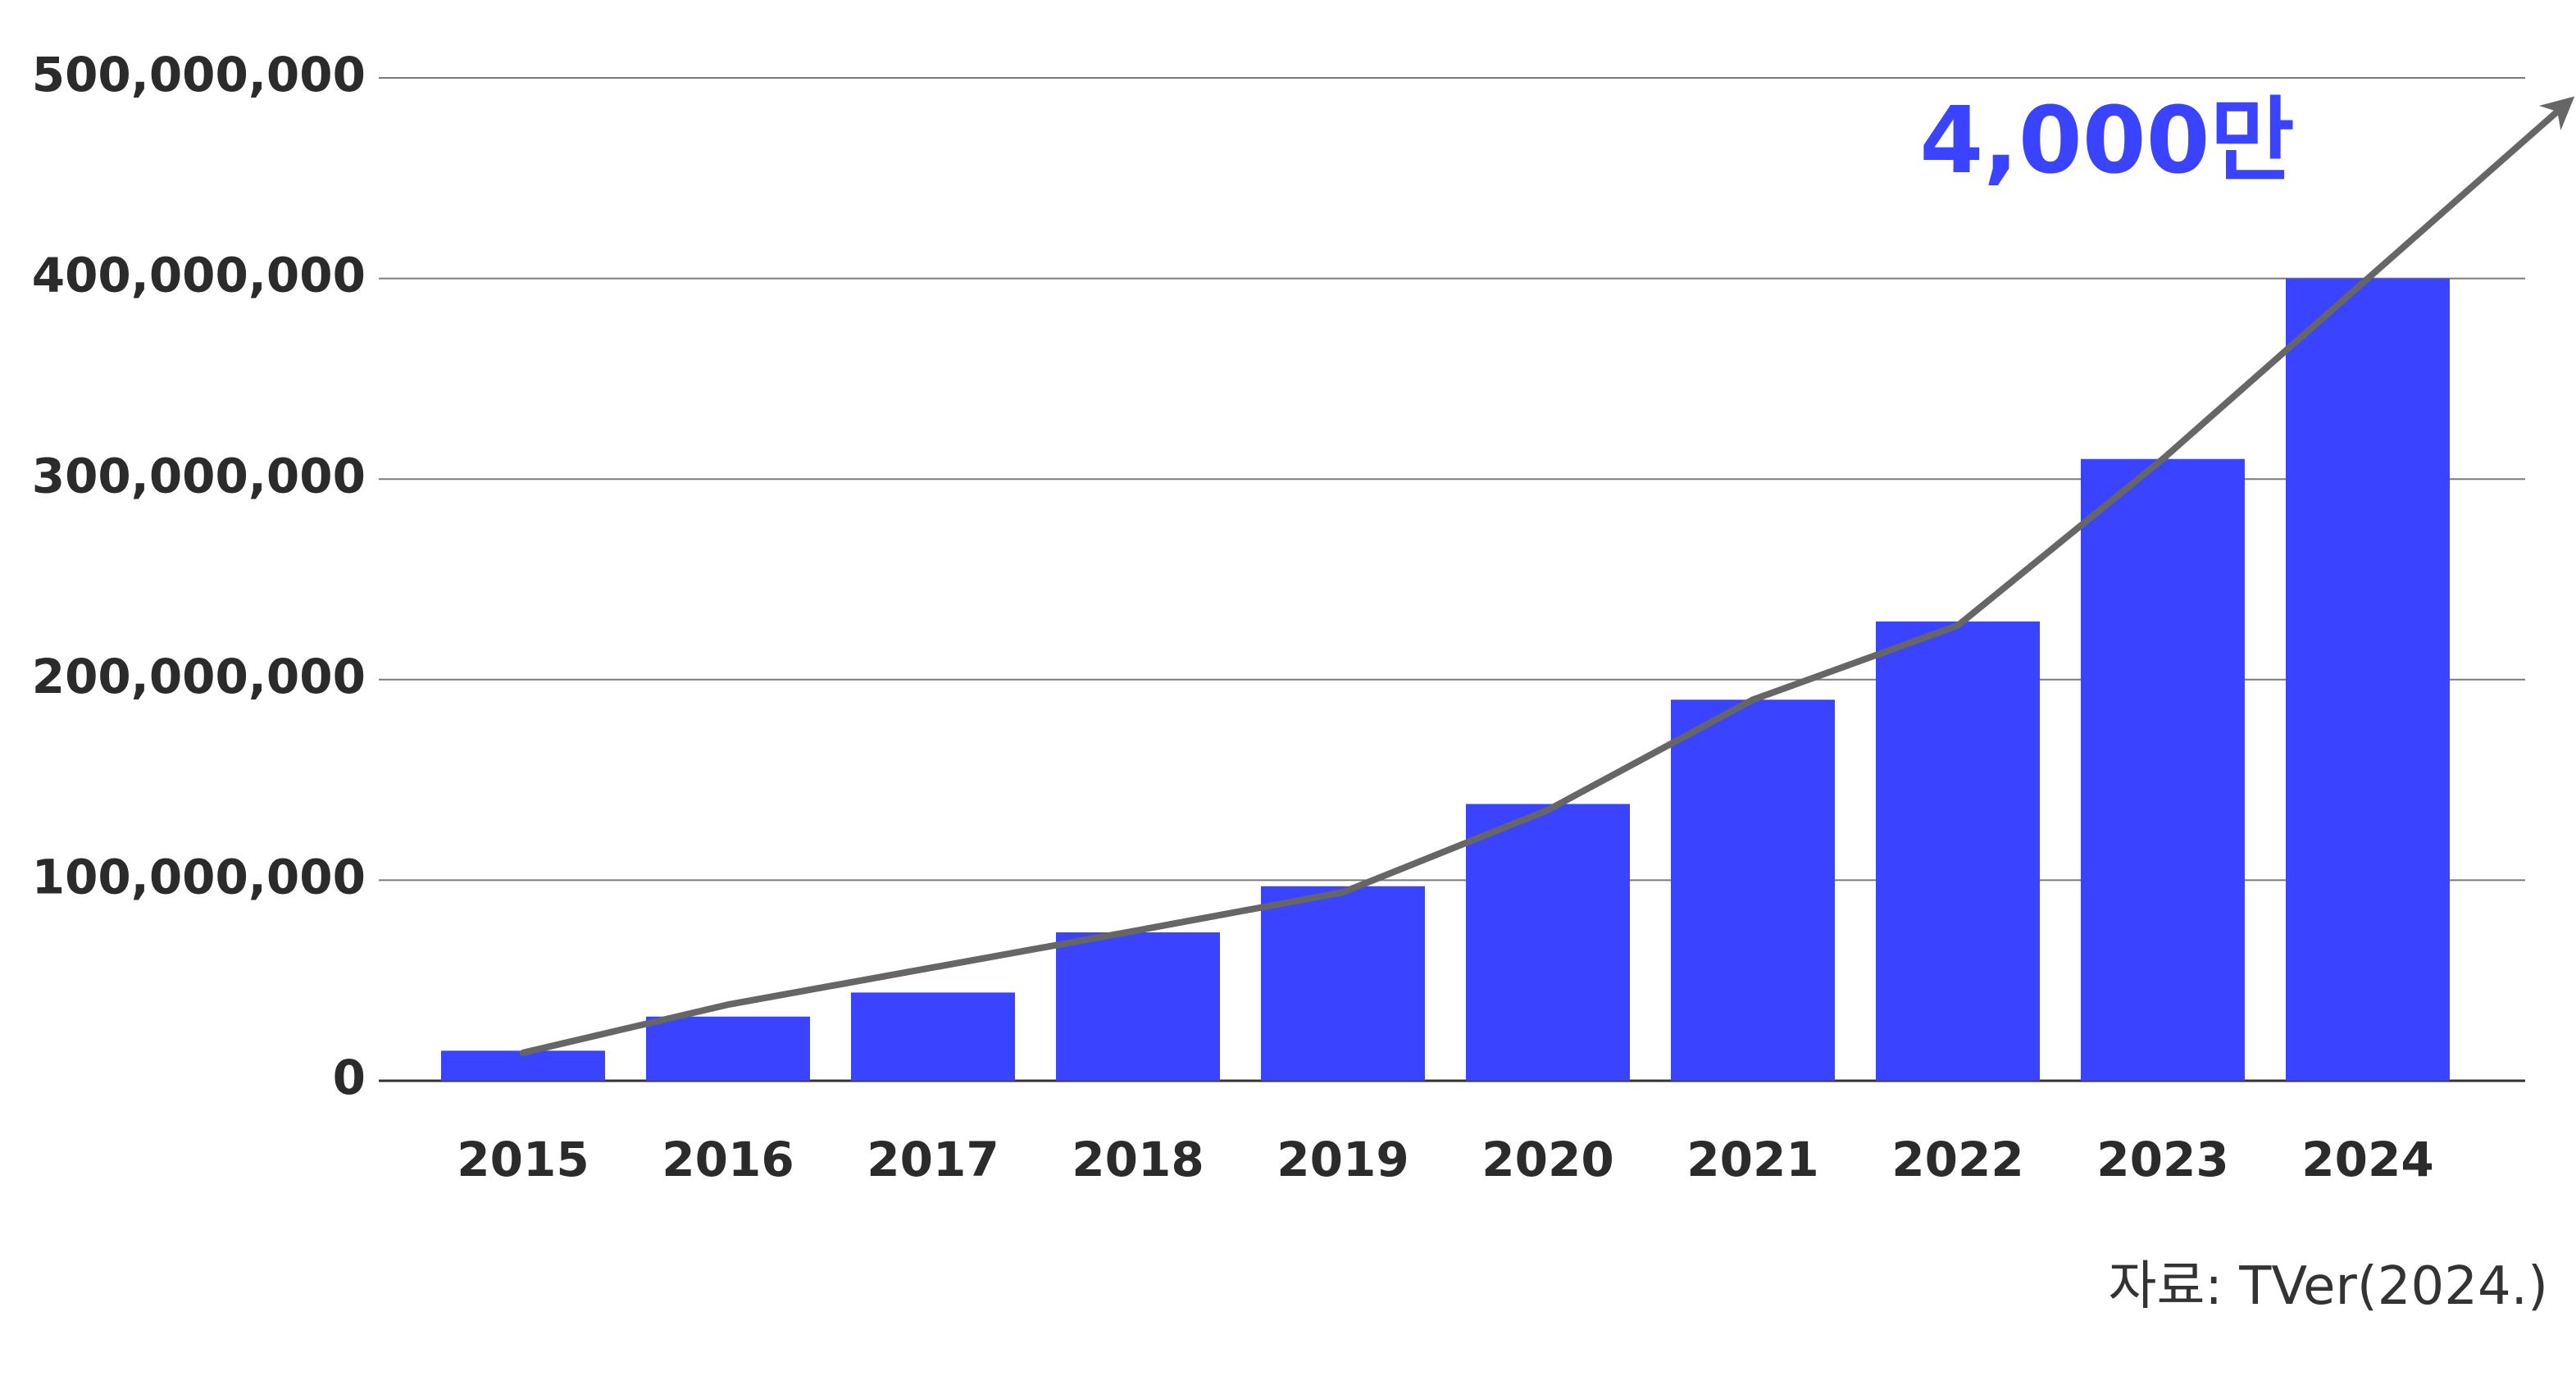 The height and width of the screenshot is (1385, 2576). I want to click on x-axis-tick-labels: 2015 2016 2017 2018 2019 2020 2021 2022 2023 2024, so click(1445, 1159).